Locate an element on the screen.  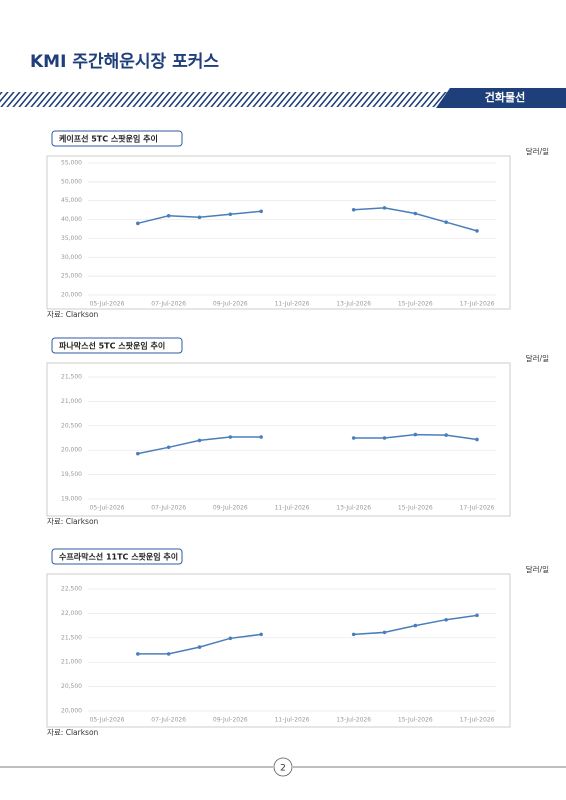
header-title: KMI 주간해운시장 포커스 is located at coordinates (124, 62).